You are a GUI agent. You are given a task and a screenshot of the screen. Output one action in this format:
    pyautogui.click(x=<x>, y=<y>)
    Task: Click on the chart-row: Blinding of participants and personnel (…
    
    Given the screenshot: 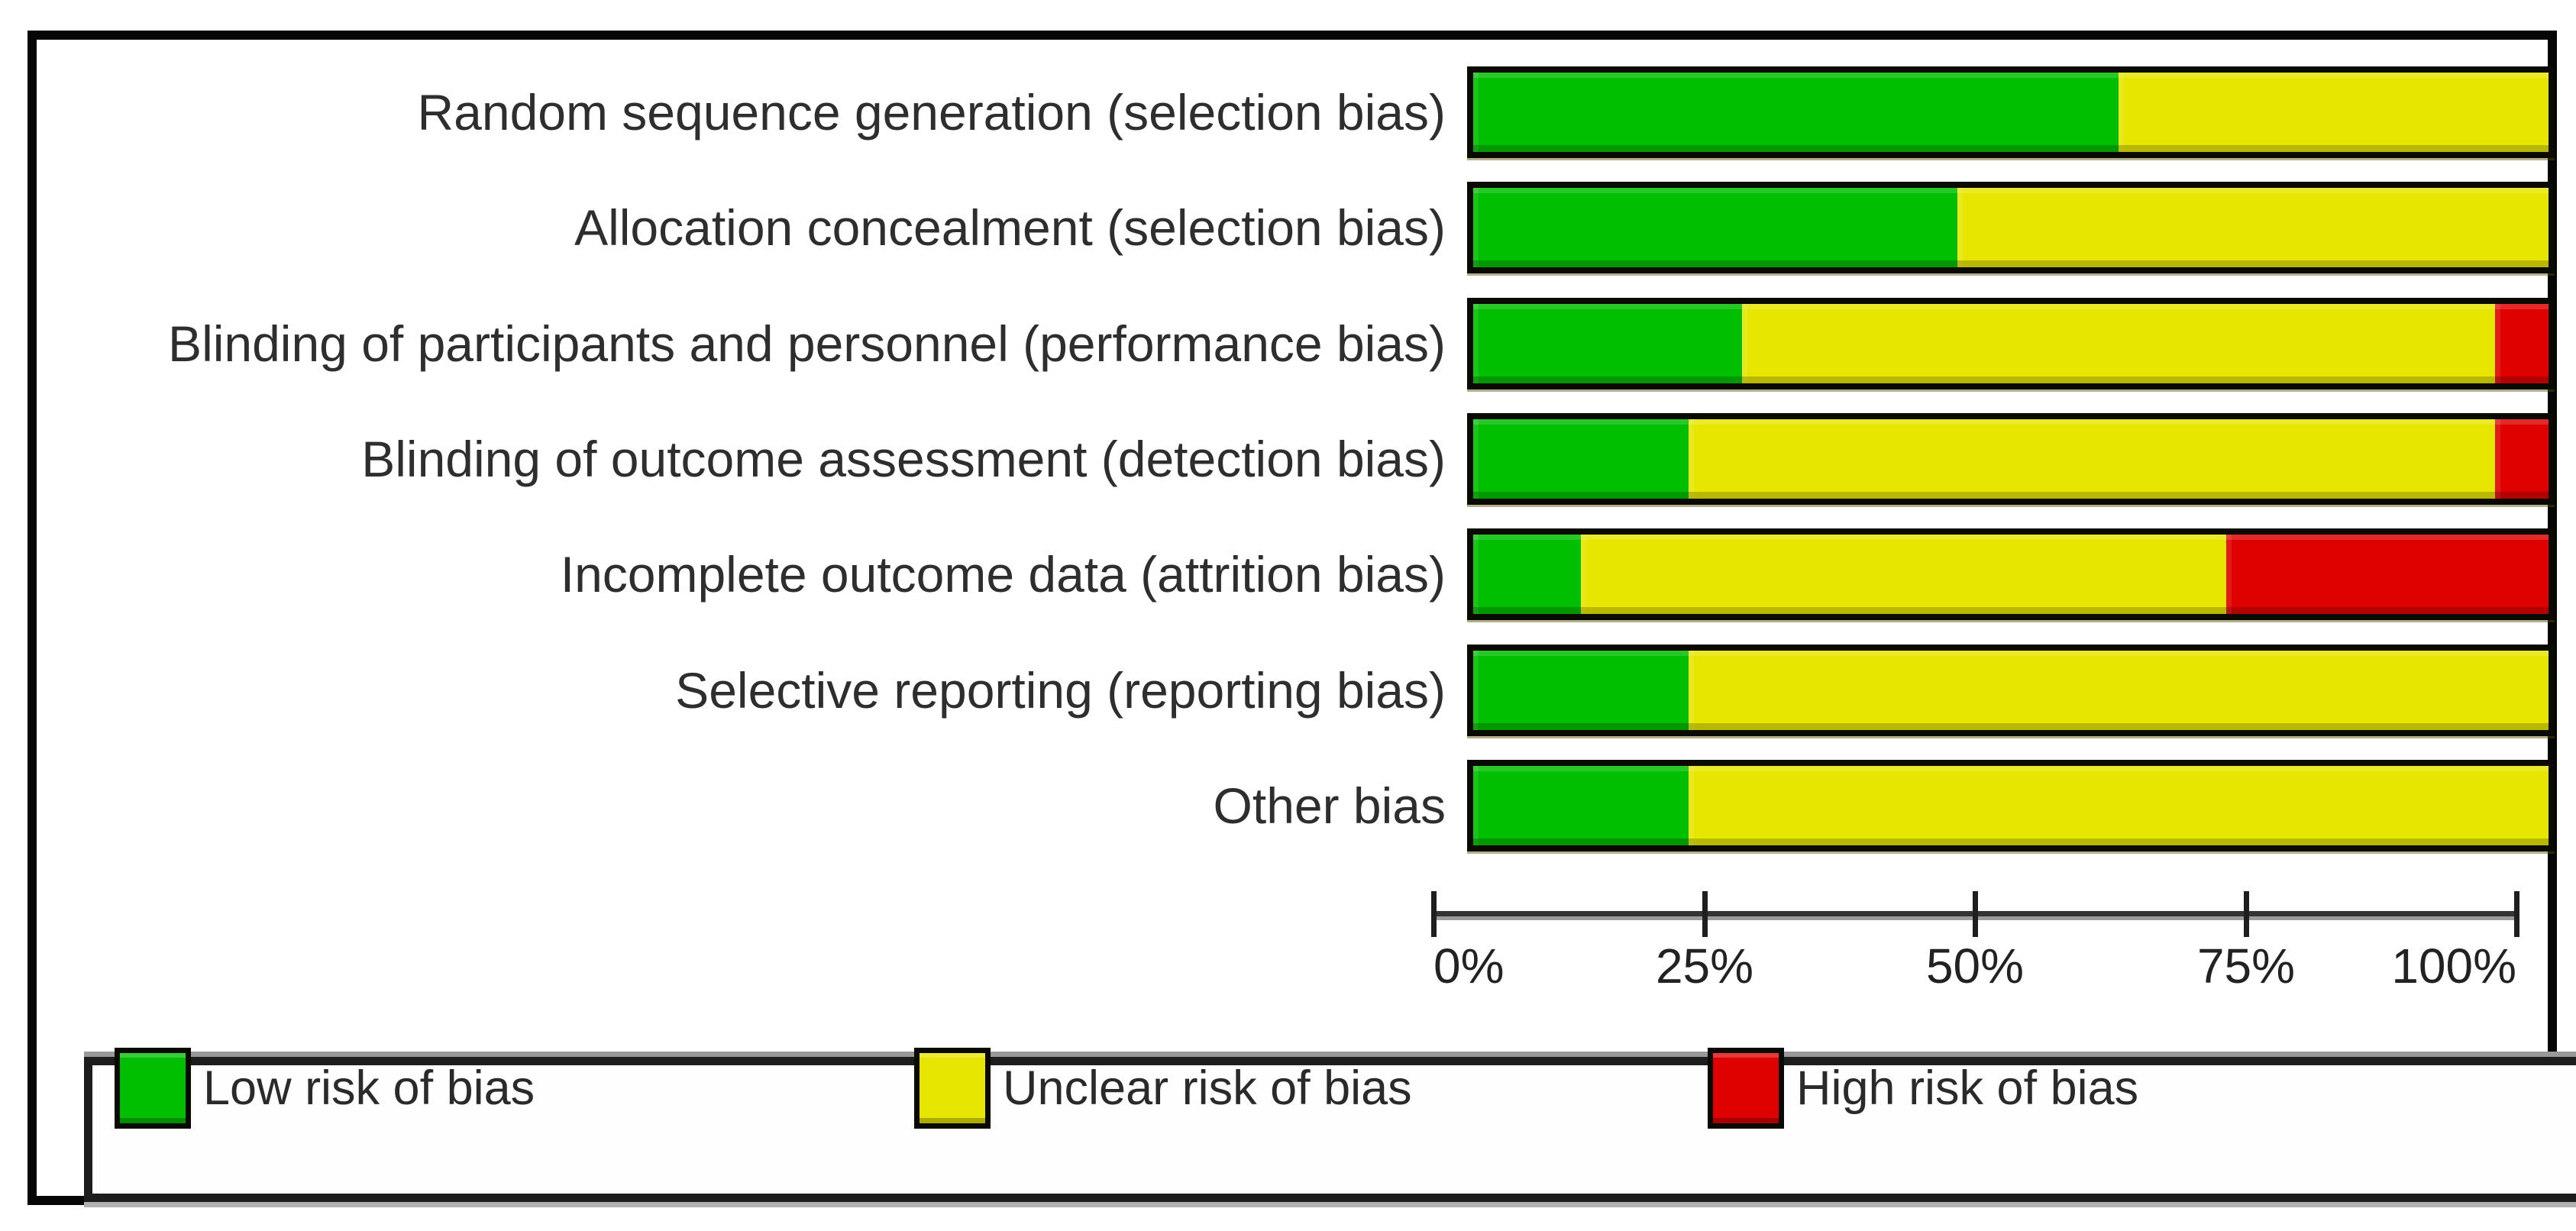 What is the action you would take?
    pyautogui.click(x=1296, y=343)
    